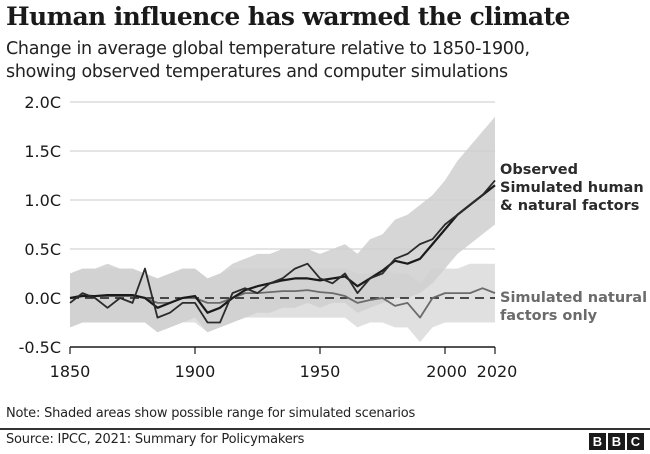 This screenshot has height=454, width=650. I want to click on label-simulated-human-natural: Simulated human, so click(572, 188).